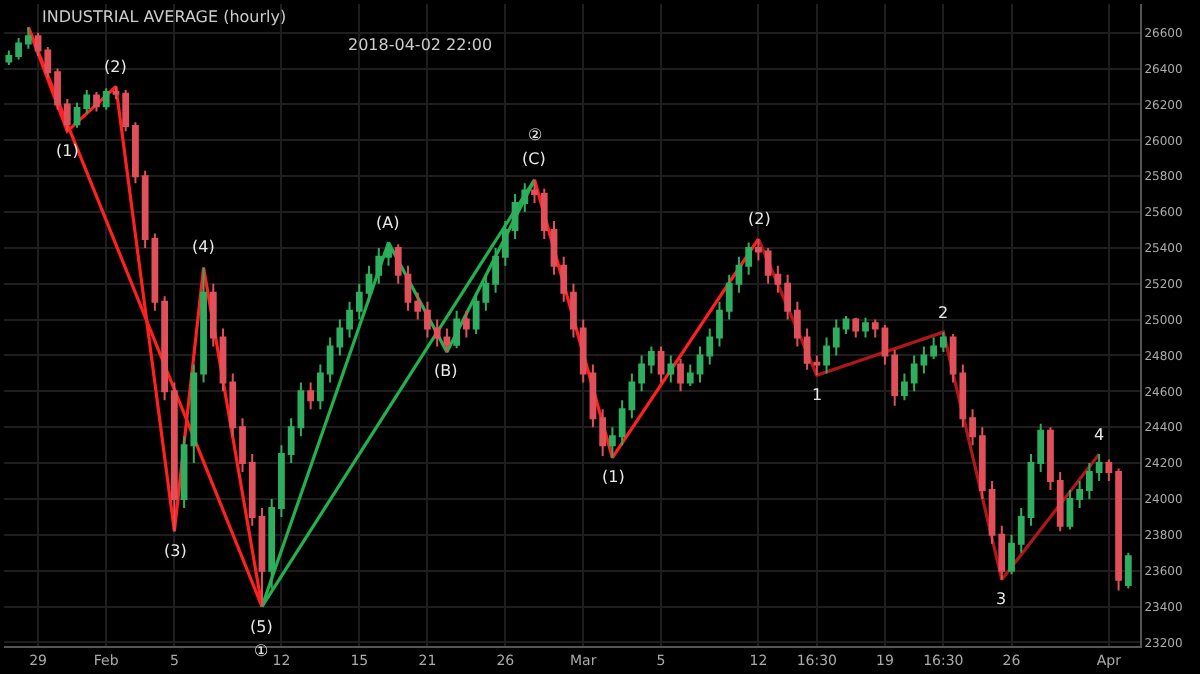 The image size is (1200, 674). Describe the element at coordinates (943, 313) in the screenshot. I see `annotation: 2` at that location.